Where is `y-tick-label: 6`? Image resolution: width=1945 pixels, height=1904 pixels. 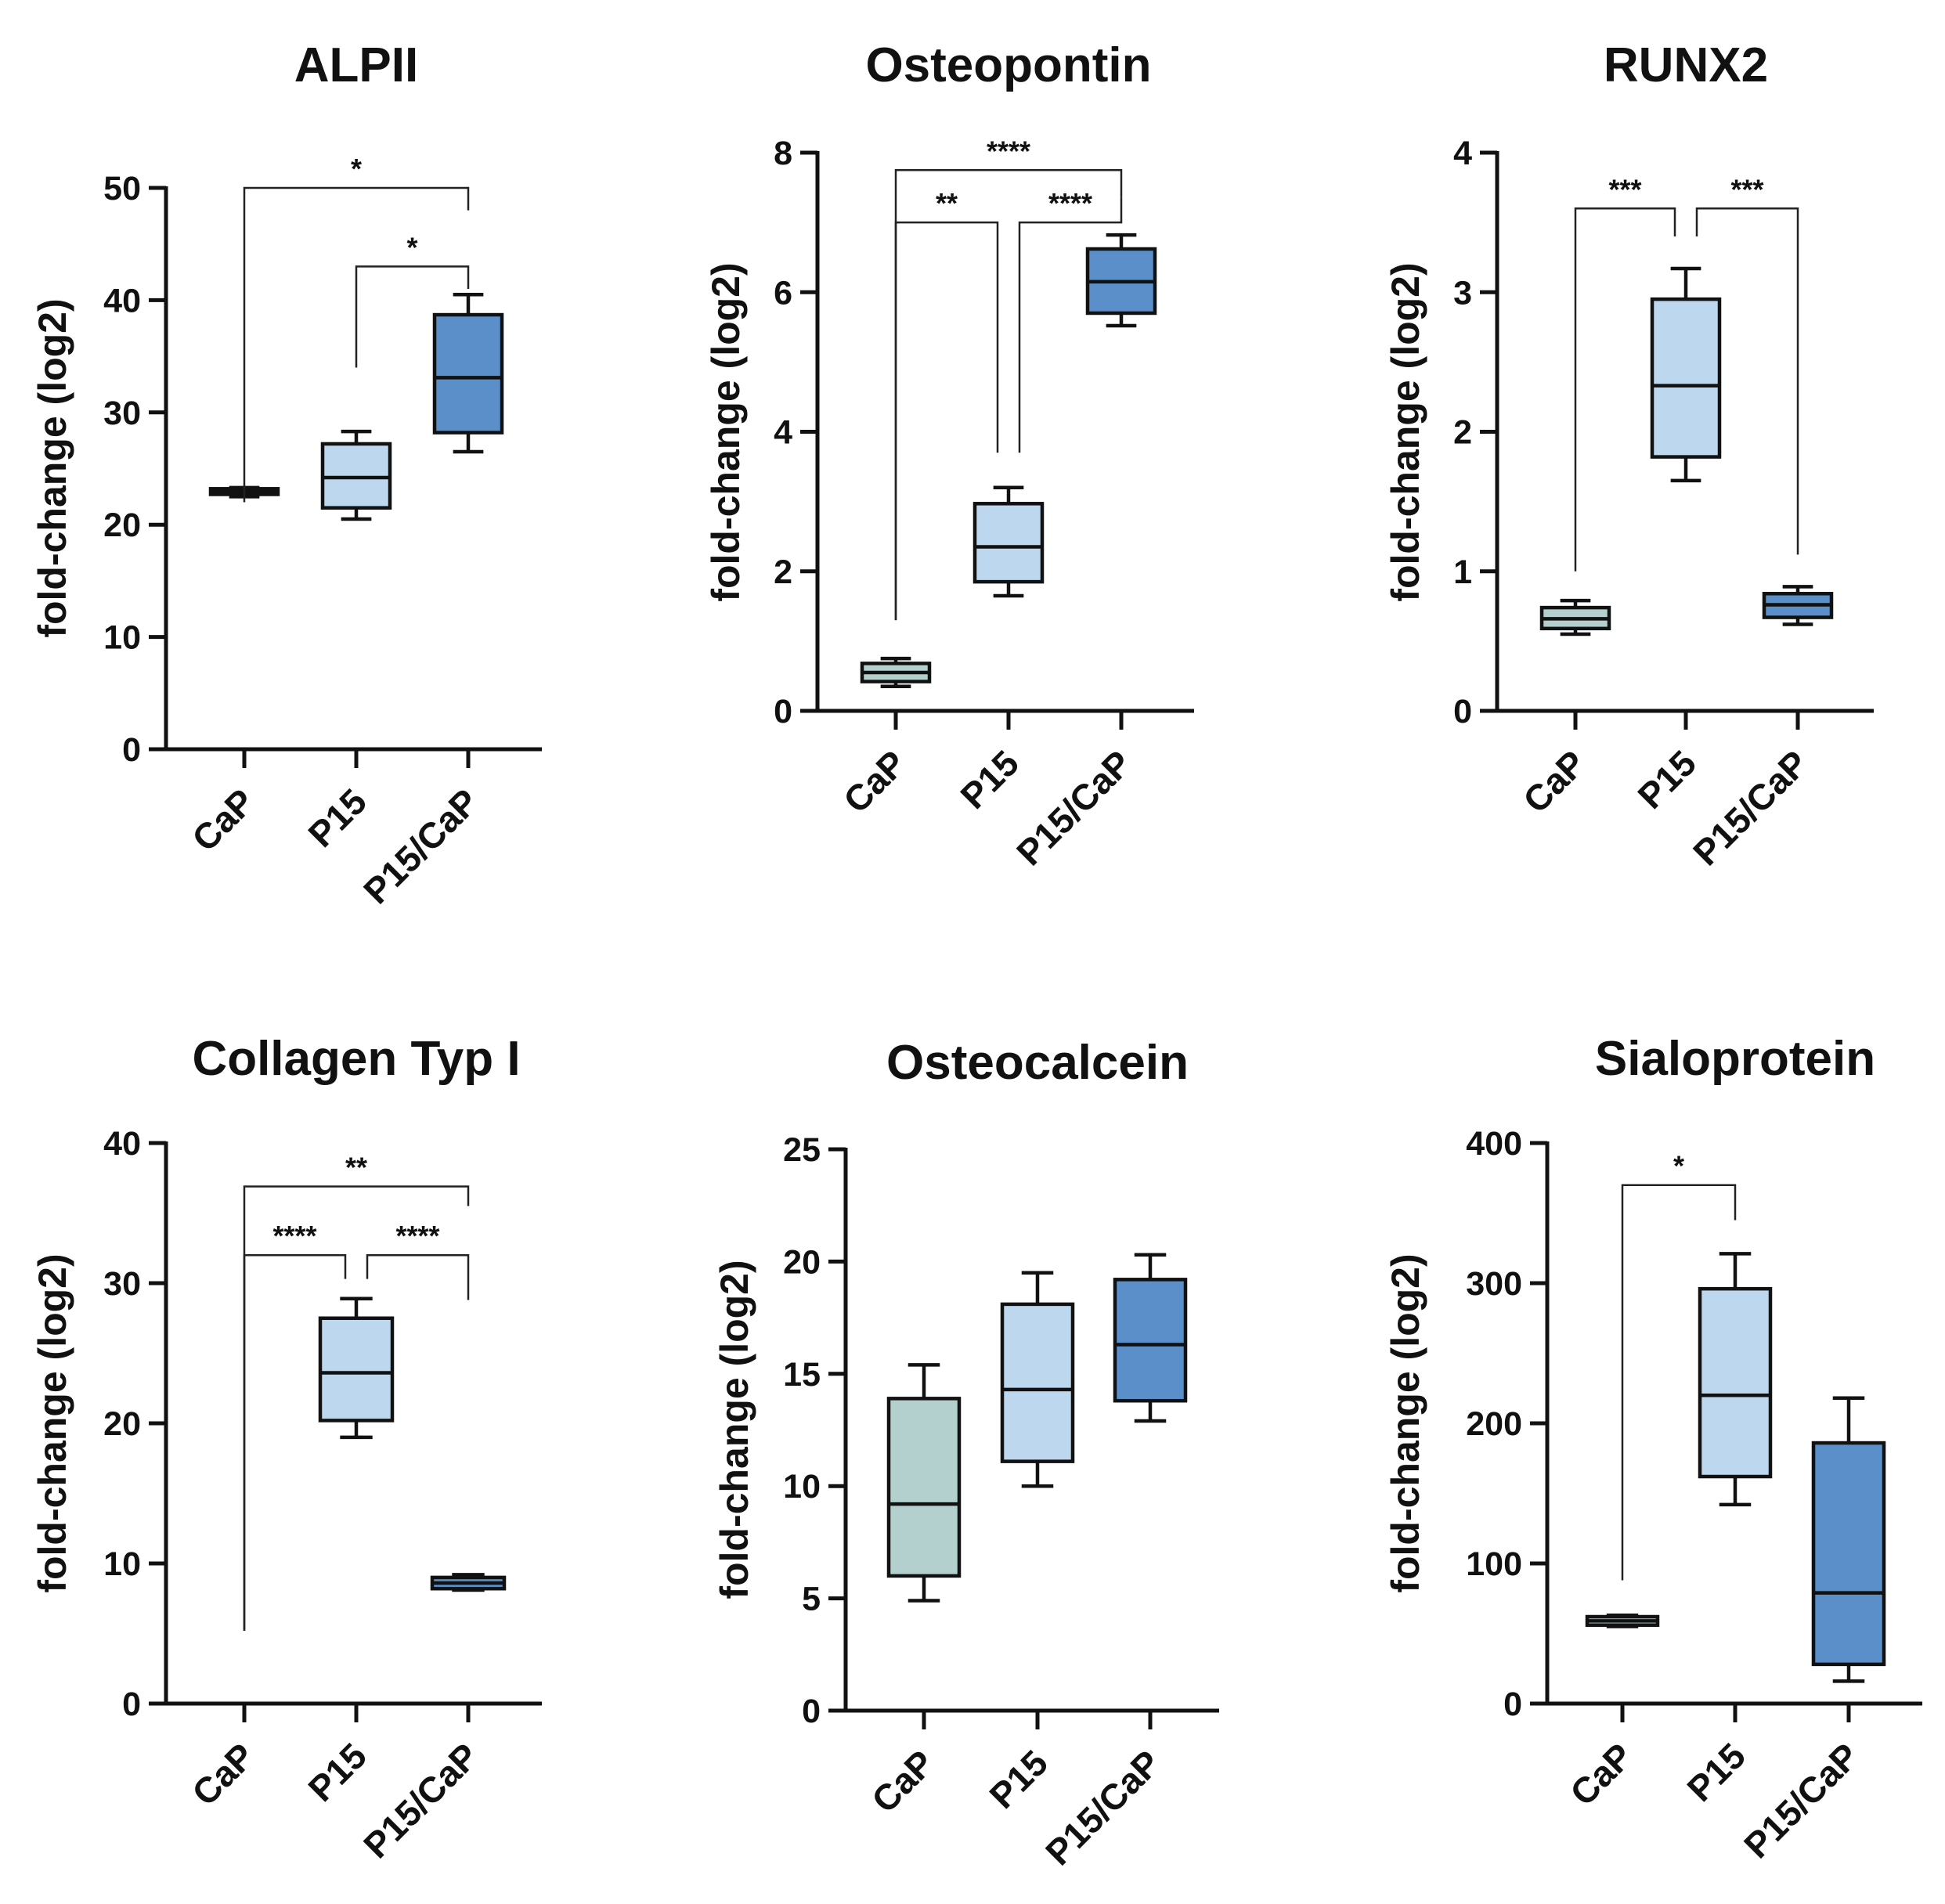
y-tick-label: 6 is located at coordinates (783, 293).